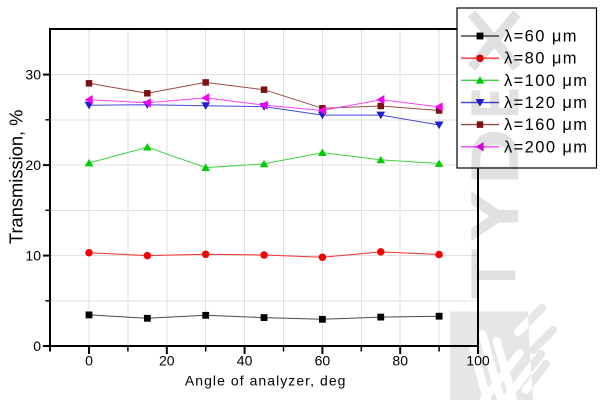  Describe the element at coordinates (266, 381) in the screenshot. I see `svg-text: Angle of analyzer, deg` at that location.